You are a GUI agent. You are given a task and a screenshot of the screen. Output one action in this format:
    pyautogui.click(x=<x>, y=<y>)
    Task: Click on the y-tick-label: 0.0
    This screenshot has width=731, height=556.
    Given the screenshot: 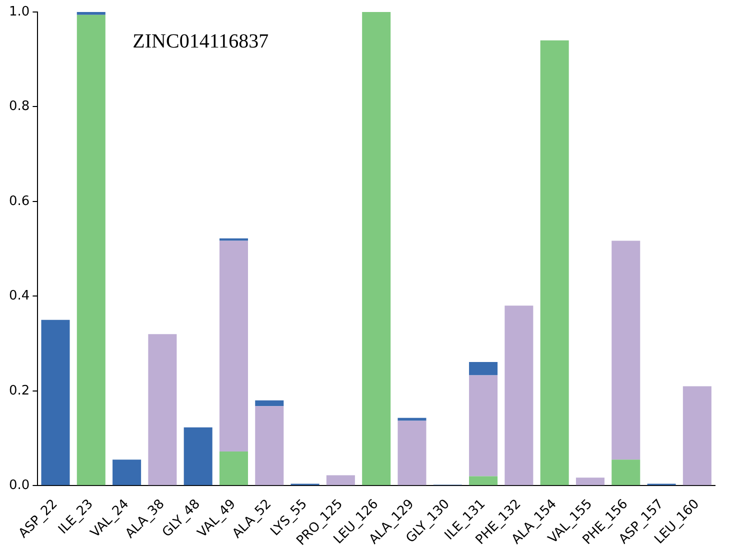 What is the action you would take?
    pyautogui.click(x=19, y=486)
    